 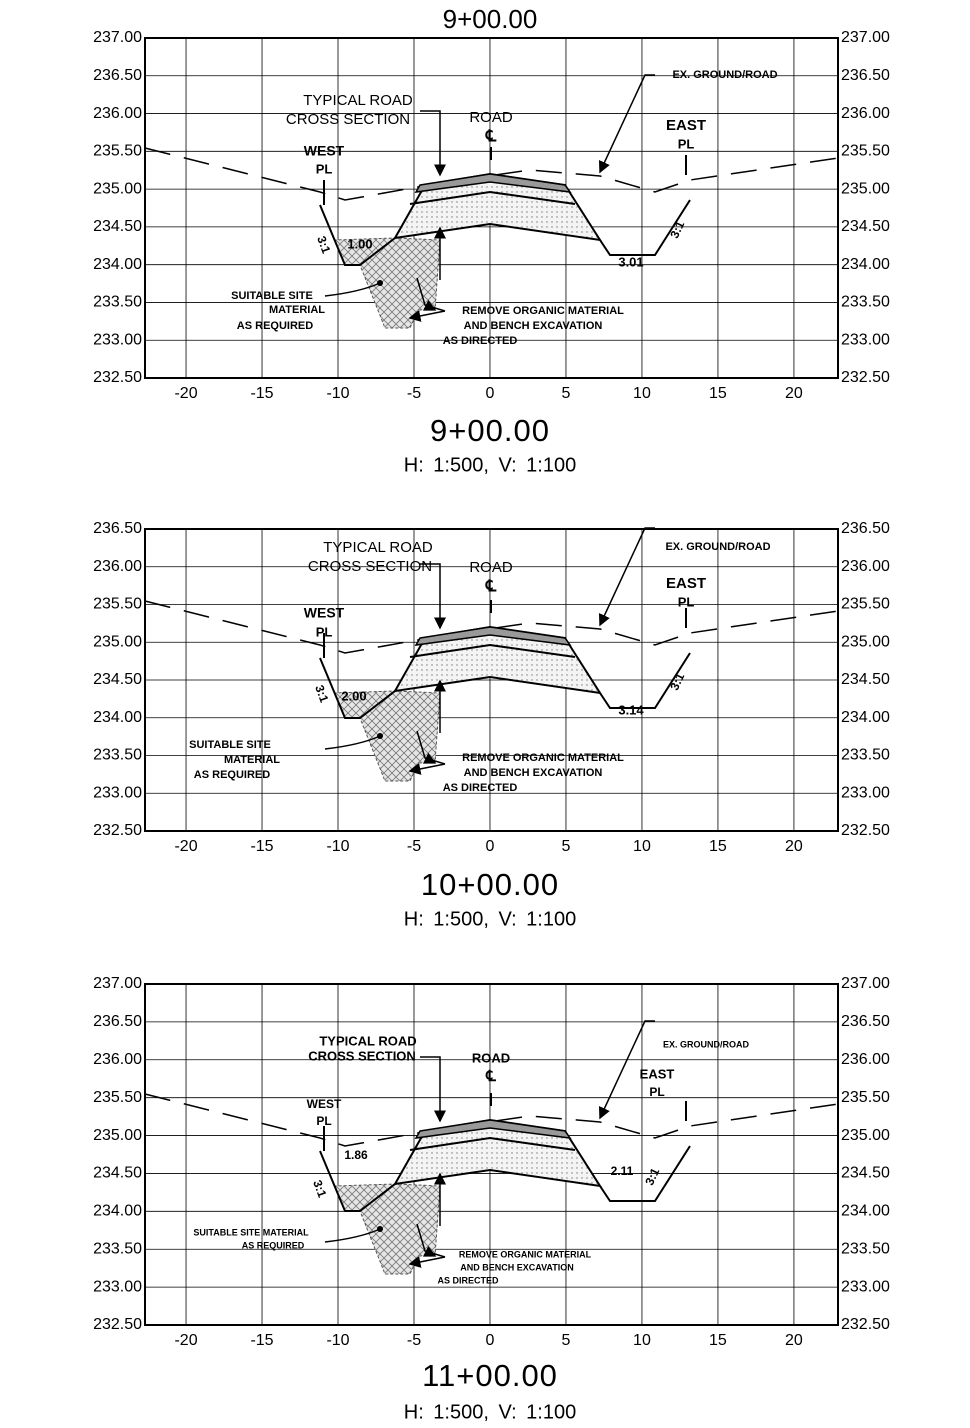 I want to click on y-tick-label-right: 233.50, so click(x=865, y=302).